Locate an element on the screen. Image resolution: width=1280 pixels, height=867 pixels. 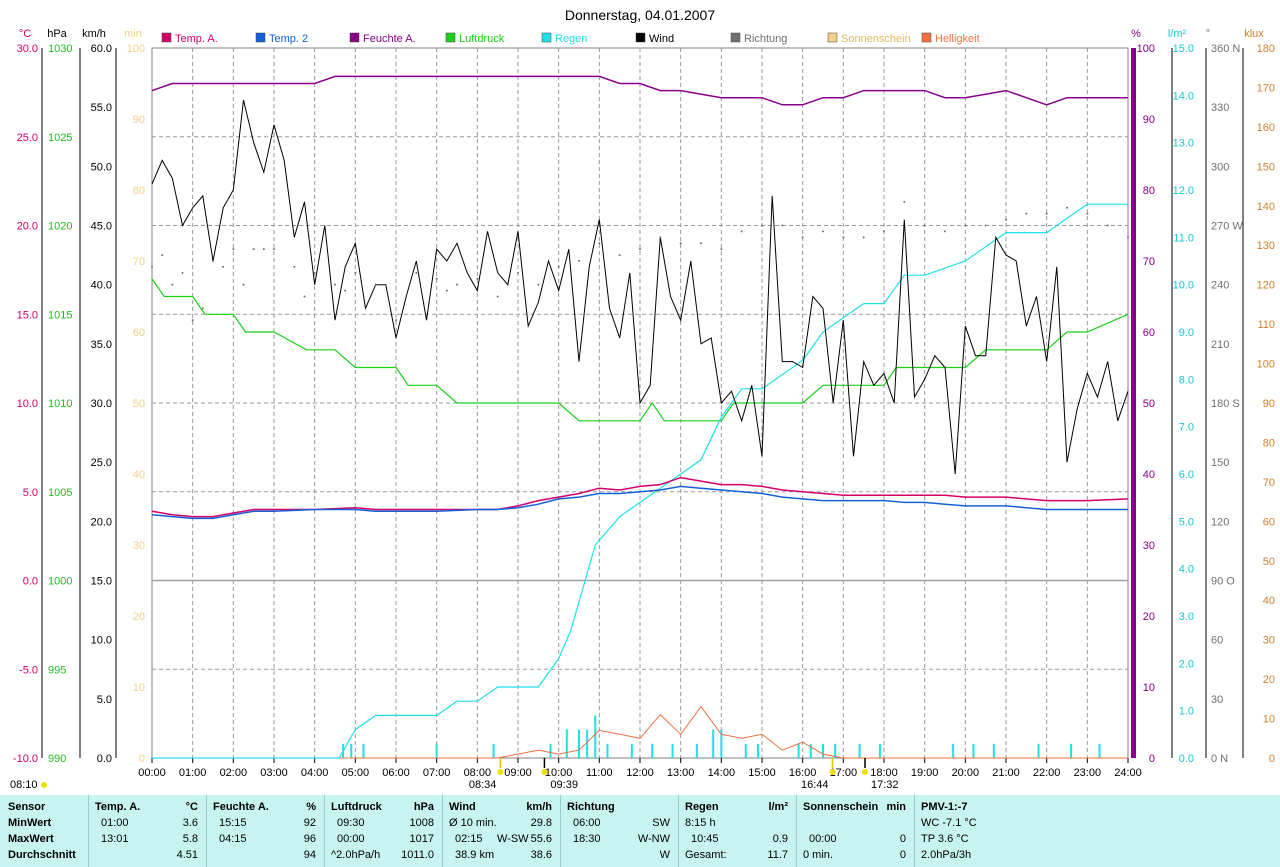
stats-richtung-header: Richtung is located at coordinates (591, 807).